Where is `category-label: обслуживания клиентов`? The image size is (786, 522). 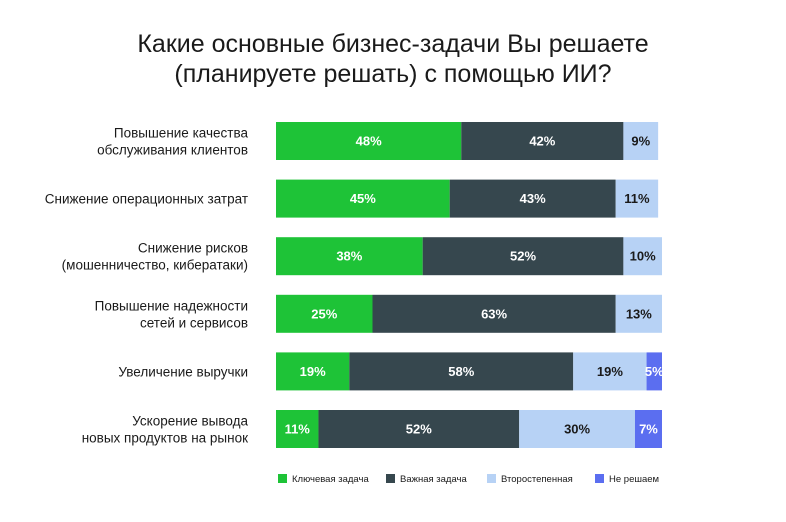 category-label: обслуживания клиентов is located at coordinates (172, 150).